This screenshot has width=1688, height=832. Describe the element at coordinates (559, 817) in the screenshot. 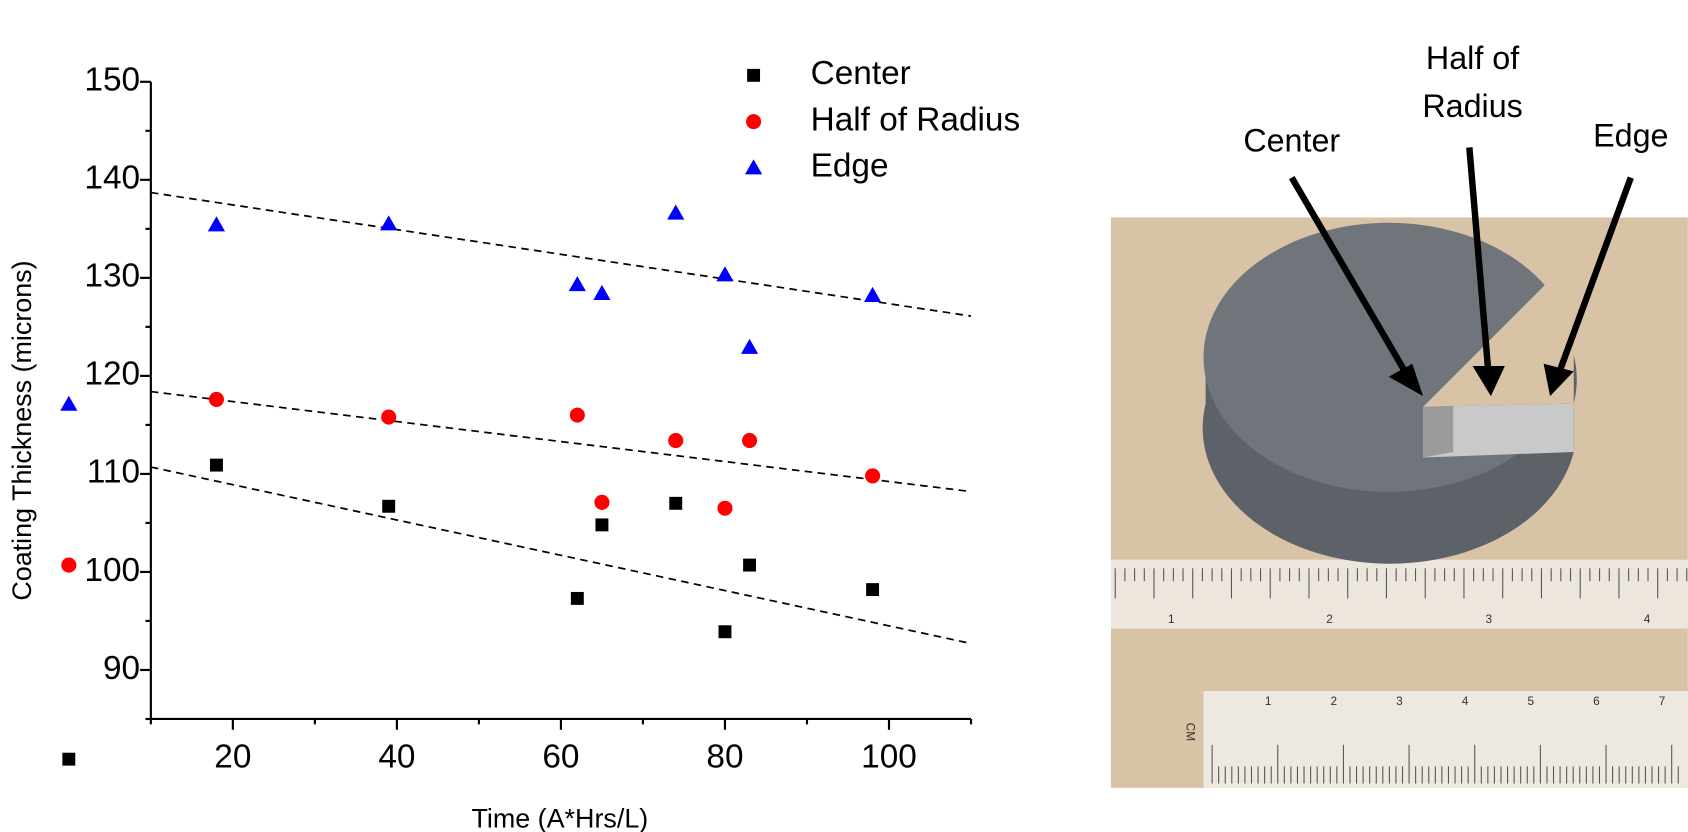

I see `x-axis-title: Time (A*Hrs/L)` at that location.